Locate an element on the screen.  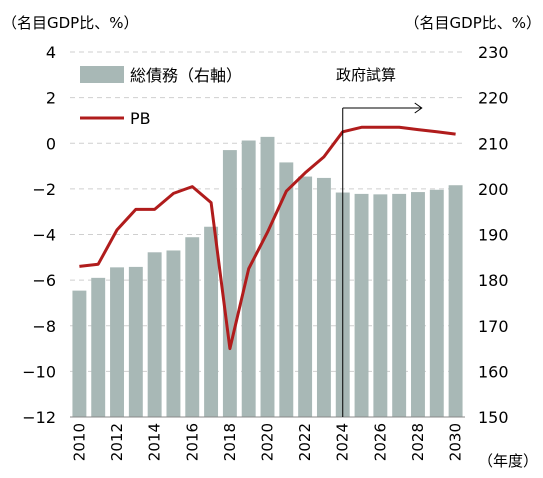
left-tick-label: −2 is located at coordinates (44, 189).